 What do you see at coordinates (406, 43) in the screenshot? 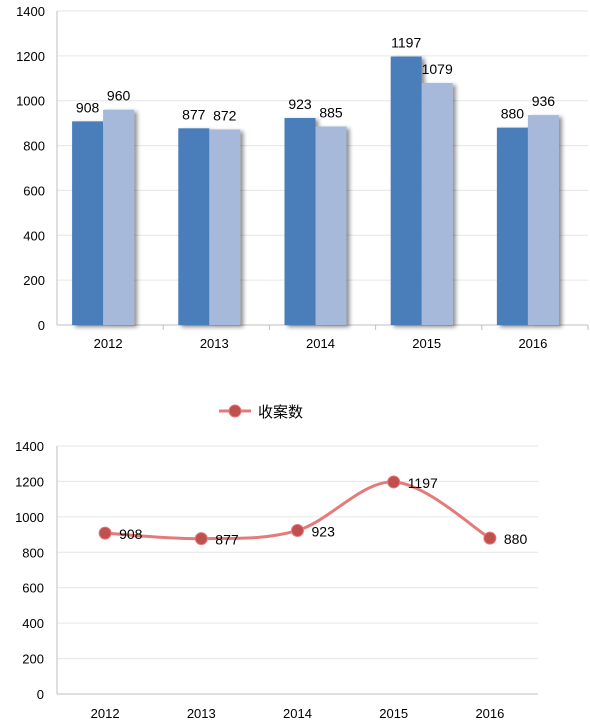
I see `bar-data-label: 1197` at bounding box center [406, 43].